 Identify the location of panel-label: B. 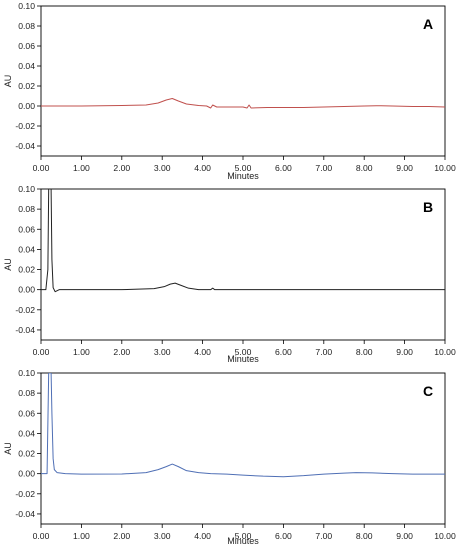
(428, 207).